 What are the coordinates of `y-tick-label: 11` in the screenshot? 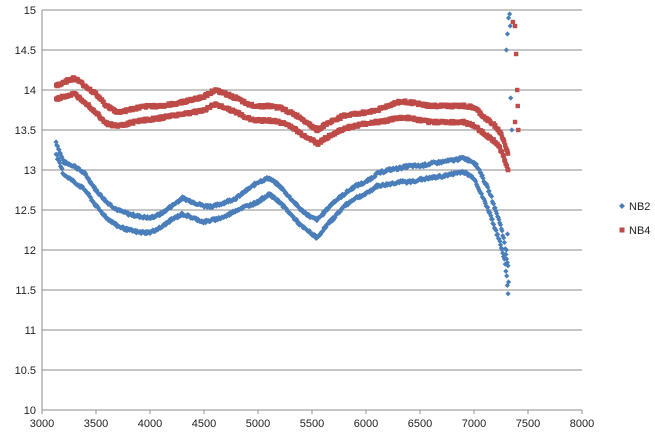 It's located at (30, 331).